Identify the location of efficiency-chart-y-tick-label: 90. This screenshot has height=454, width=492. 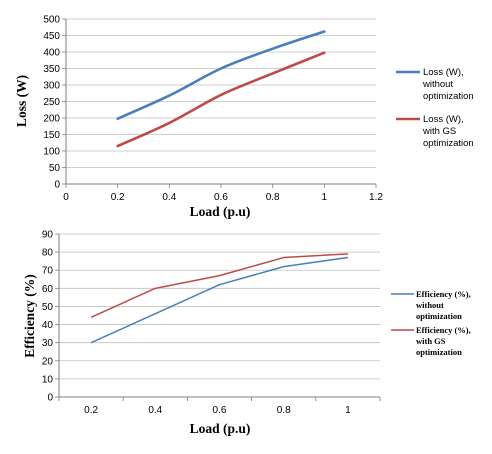
(48, 235).